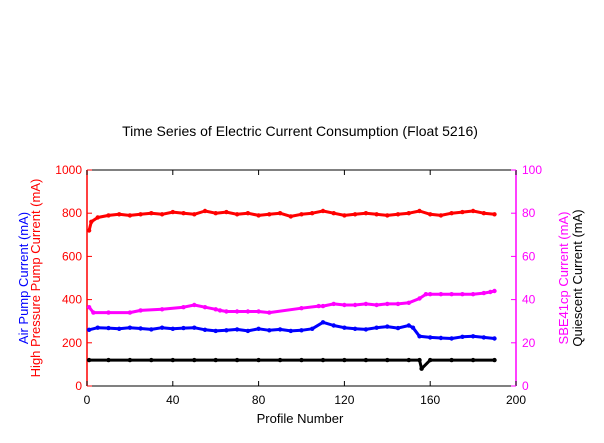  Describe the element at coordinates (291, 220) in the screenshot. I see `series-0-line` at that location.